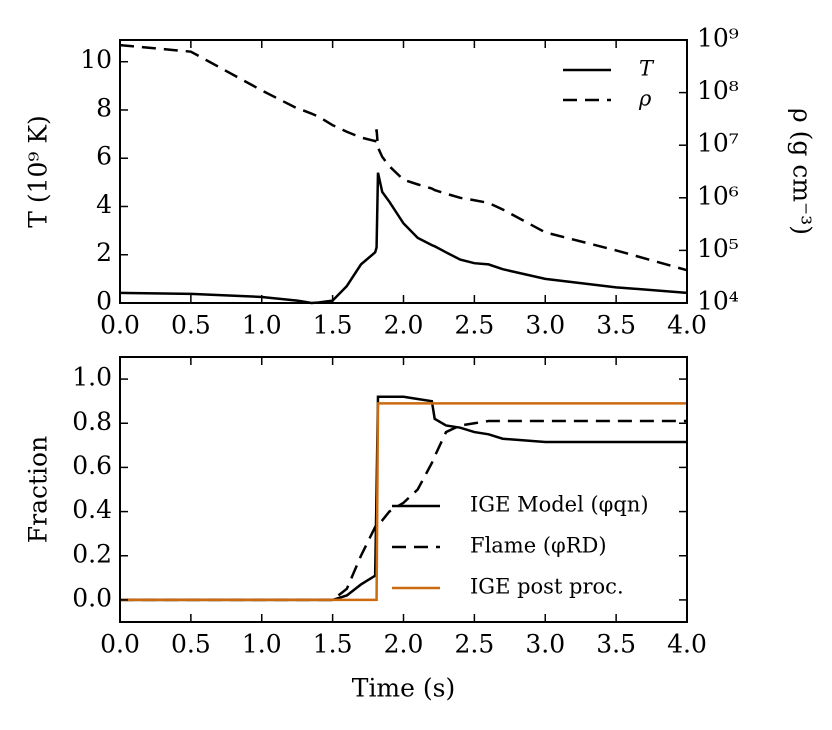 This screenshot has width=832, height=730. Describe the element at coordinates (92, 553) in the screenshot. I see `y-tick-label: 0.2` at that location.